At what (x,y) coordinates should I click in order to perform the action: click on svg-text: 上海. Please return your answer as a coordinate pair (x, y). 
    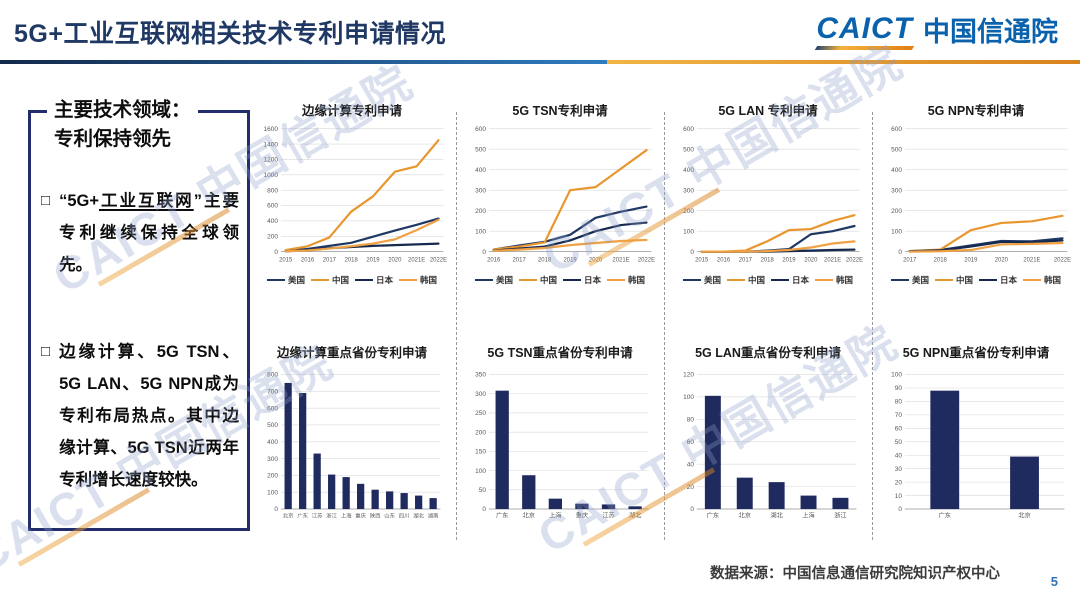
    Looking at the image, I should click on (346, 516).